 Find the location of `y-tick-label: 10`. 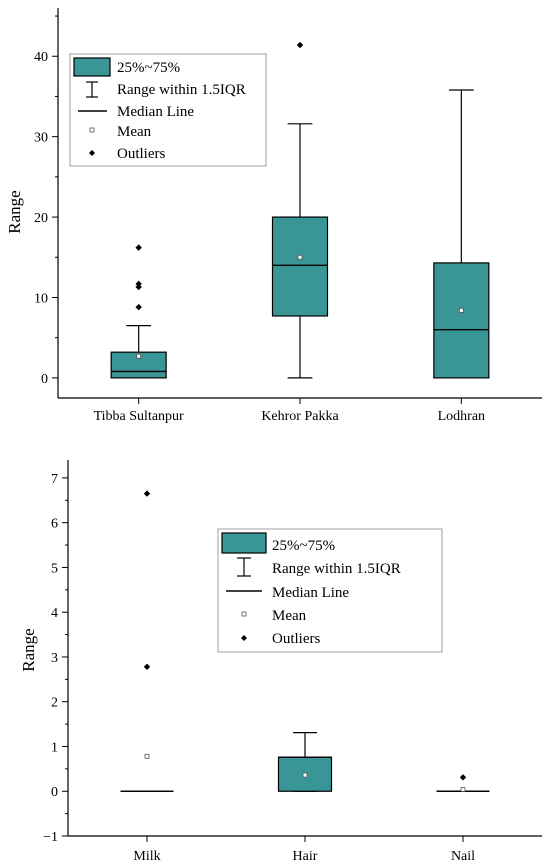

y-tick-label: 10 is located at coordinates (41, 298).